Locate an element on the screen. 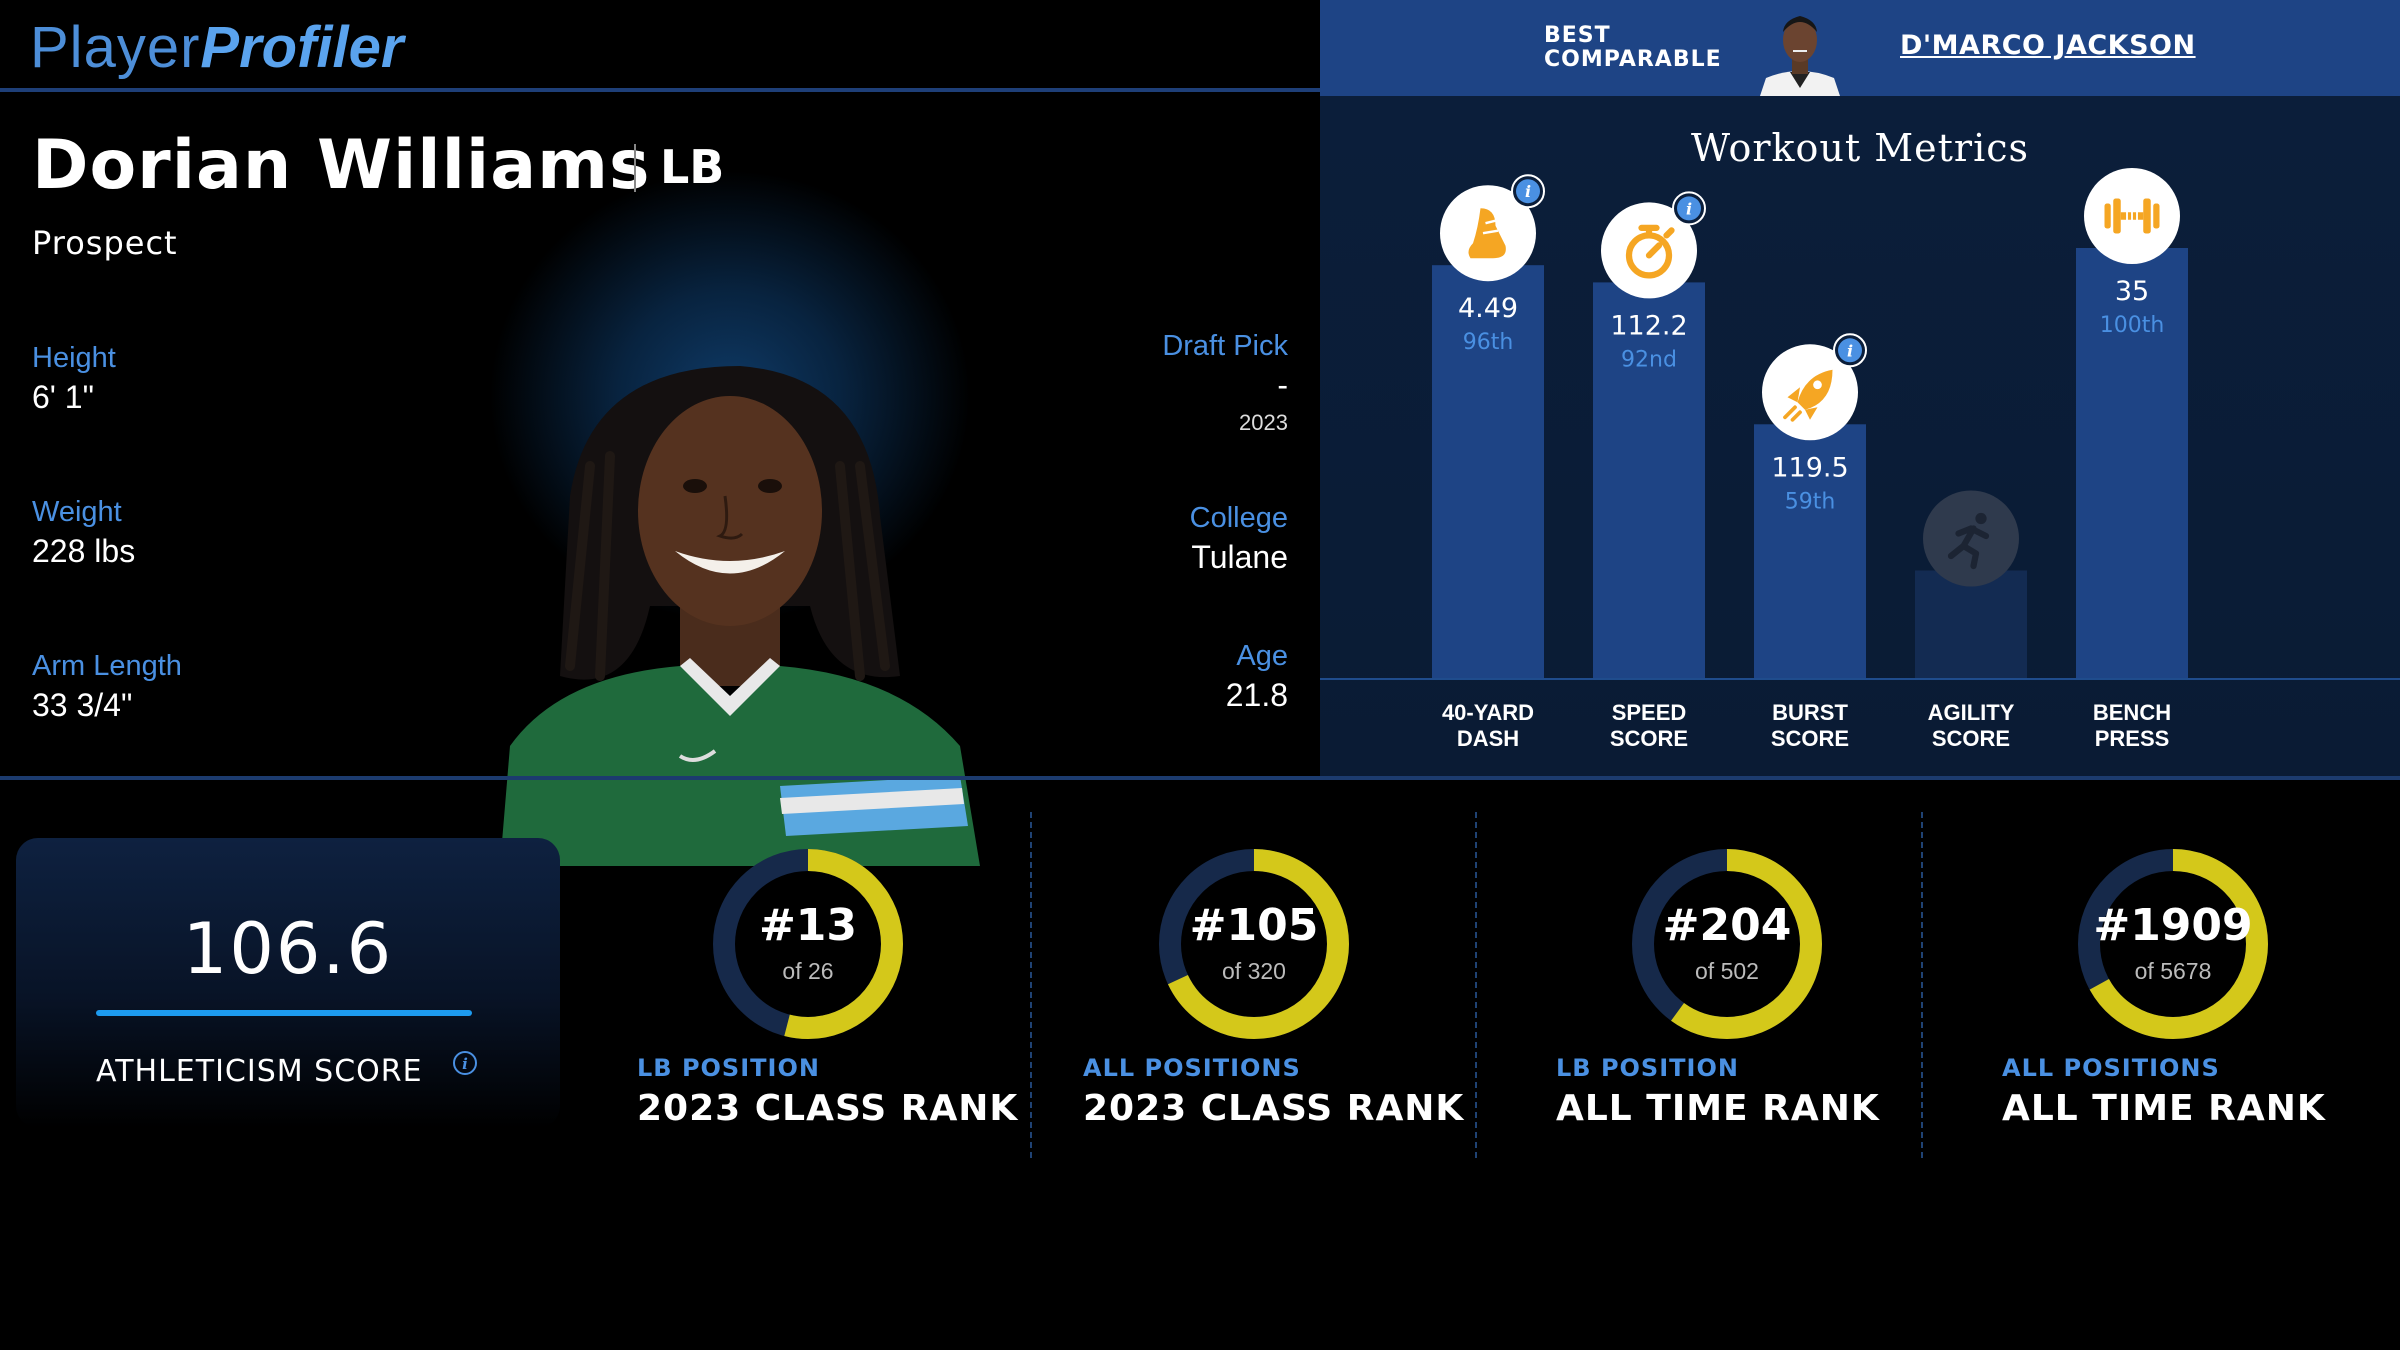 This screenshot has width=2400, height=1350. metric-value: 112.2 is located at coordinates (1648, 325).